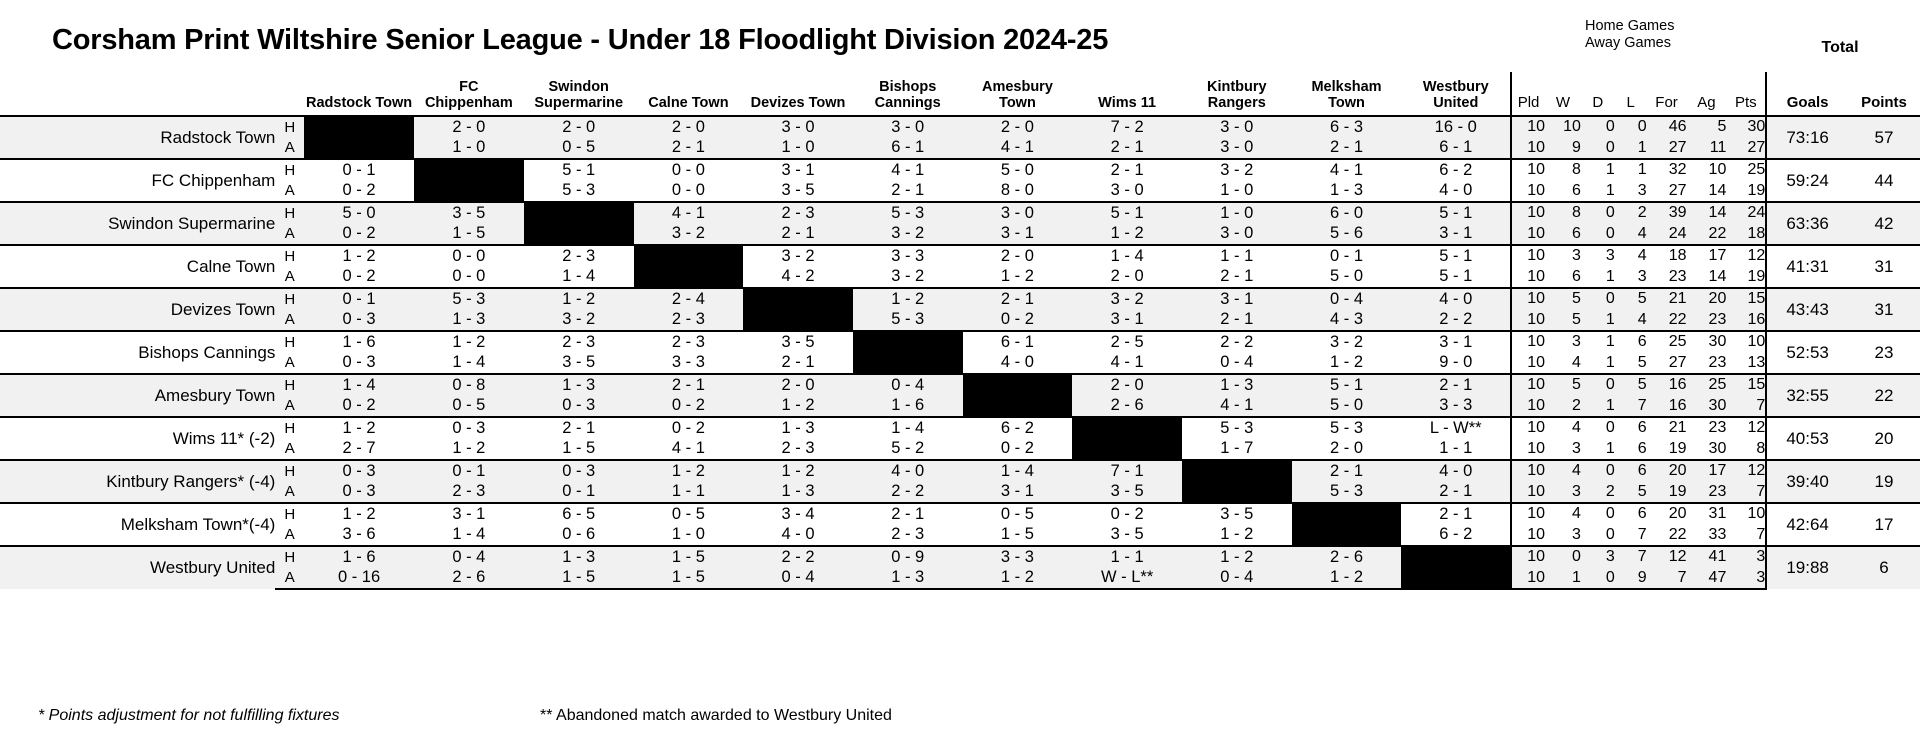 Image resolution: width=1920 pixels, height=732 pixels. What do you see at coordinates (1747, 298) in the screenshot?
I see `stat-cell: 15` at bounding box center [1747, 298].